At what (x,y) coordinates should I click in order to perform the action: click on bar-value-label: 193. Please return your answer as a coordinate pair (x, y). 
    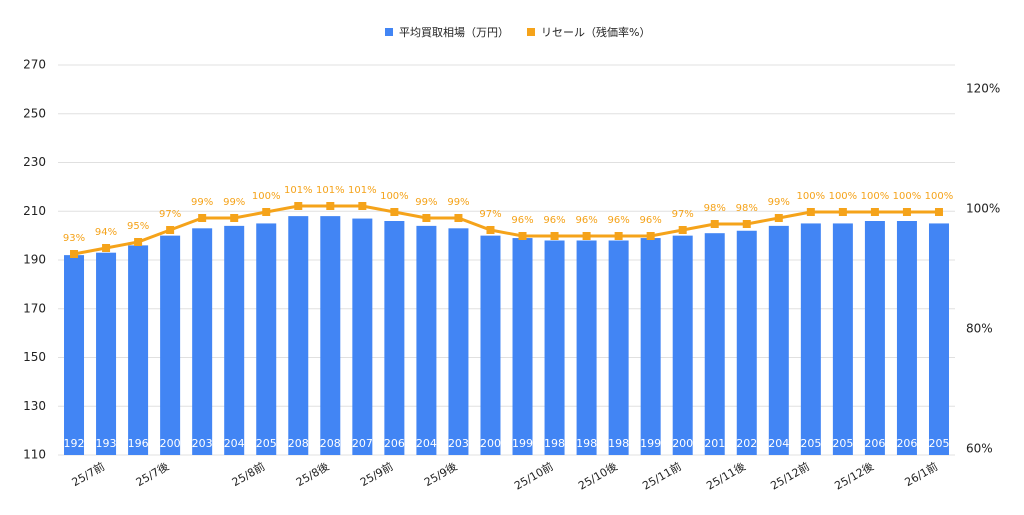
    Looking at the image, I should click on (106, 443).